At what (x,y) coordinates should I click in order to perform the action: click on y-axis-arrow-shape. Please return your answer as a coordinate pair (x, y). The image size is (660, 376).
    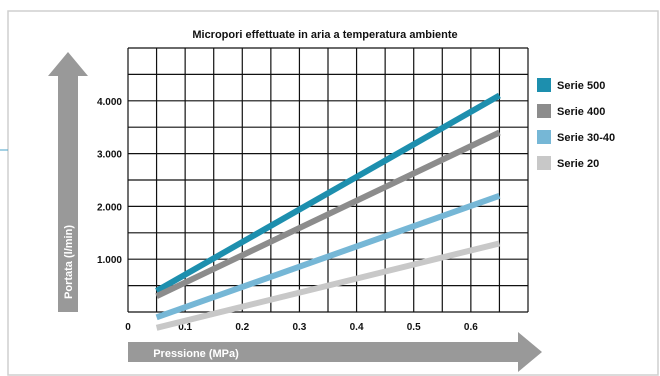
    Looking at the image, I should click on (68, 182).